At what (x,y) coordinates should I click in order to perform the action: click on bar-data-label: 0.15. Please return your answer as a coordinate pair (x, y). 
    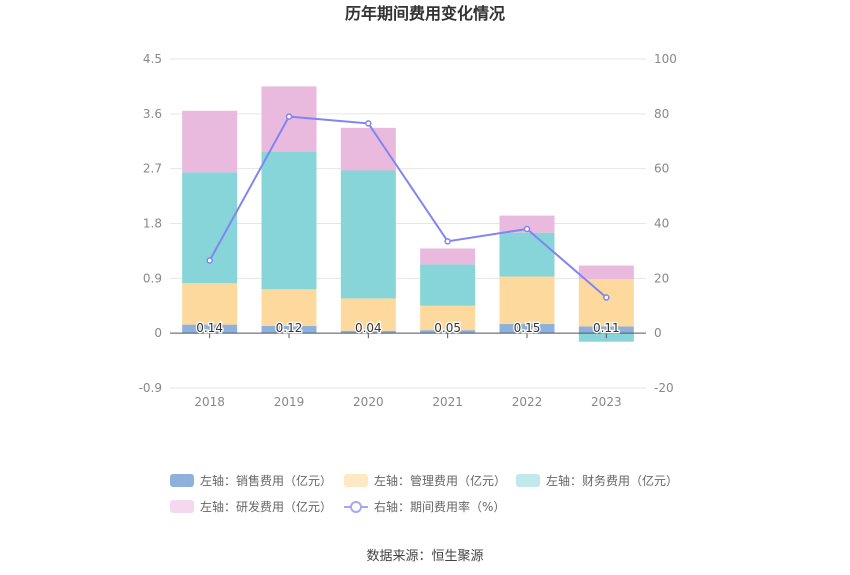
    Looking at the image, I should click on (527, 328).